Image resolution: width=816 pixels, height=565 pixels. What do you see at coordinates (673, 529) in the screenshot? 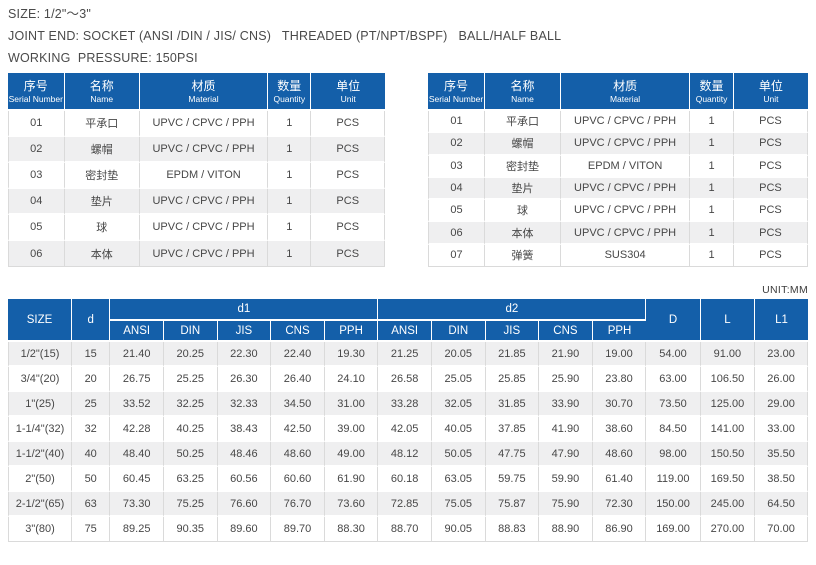
I see `table-cell: 169.00` at bounding box center [673, 529].